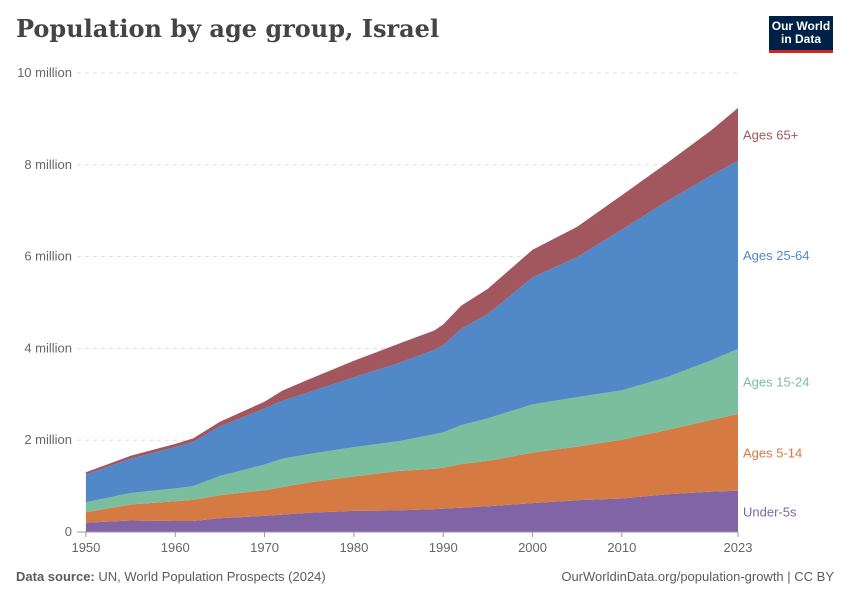 The height and width of the screenshot is (600, 850). I want to click on logo-line-1: Our World, so click(801, 26).